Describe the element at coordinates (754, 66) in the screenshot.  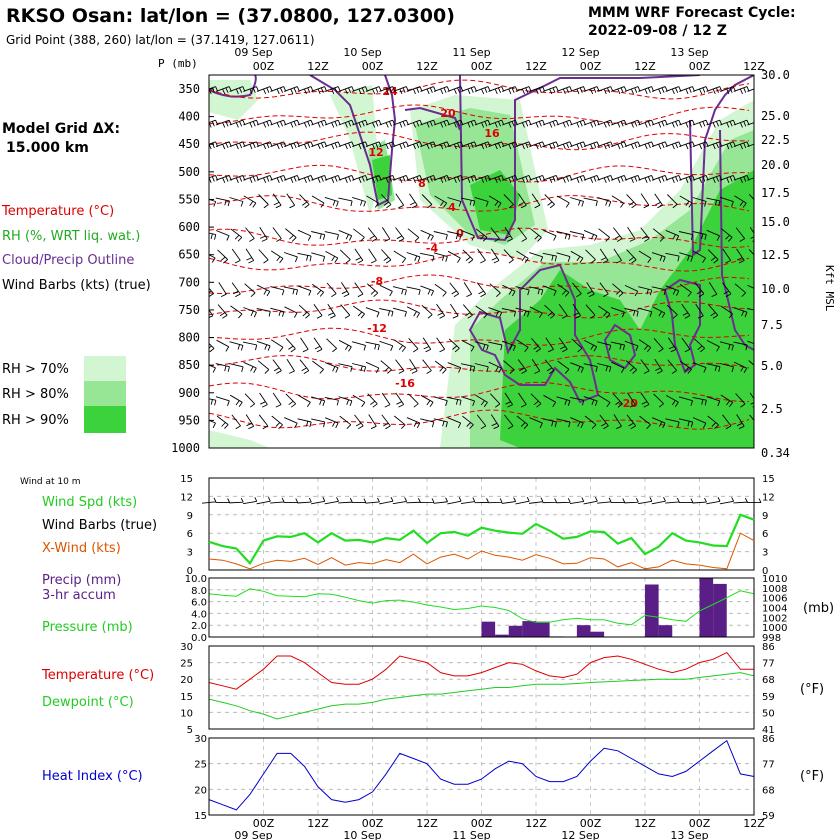
I see `top-time-label: 12Z` at that location.